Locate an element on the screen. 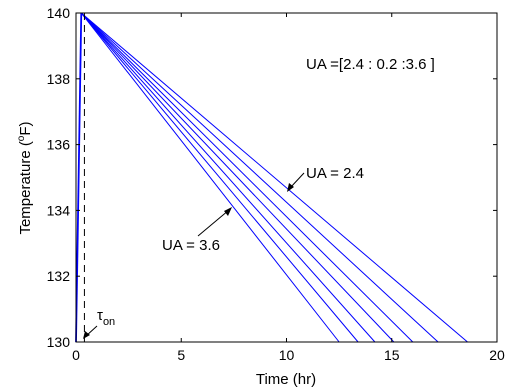  y-axis-title-sup: o is located at coordinates (21, 138).